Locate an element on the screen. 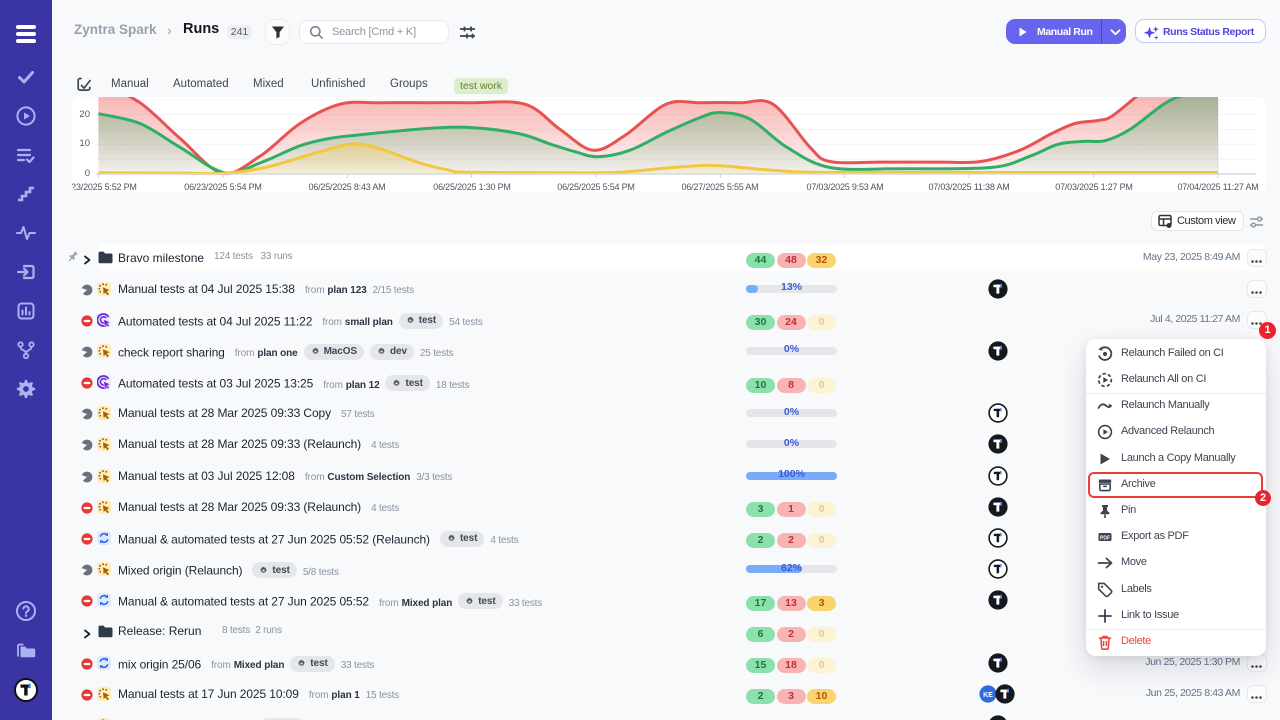 The image size is (1280, 720). svg-text: PDF is located at coordinates (1105, 539).